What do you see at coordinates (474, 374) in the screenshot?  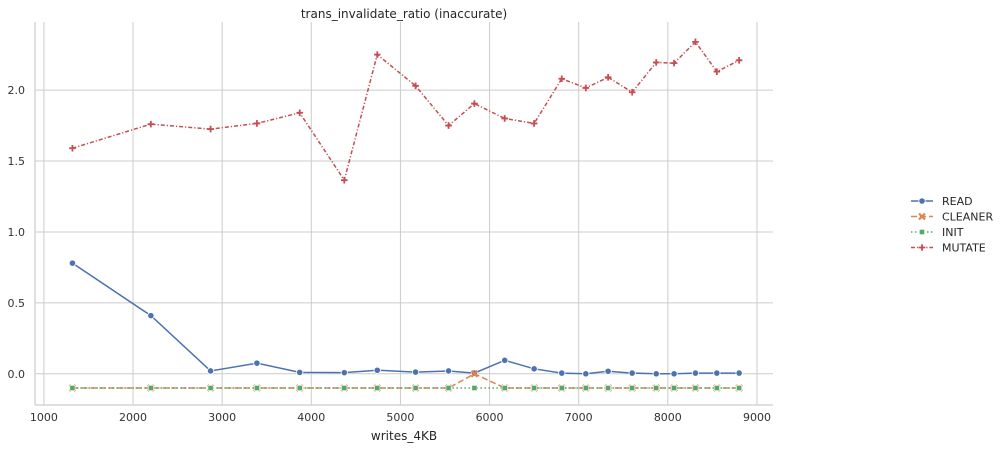 I see `data-point-cleaner` at bounding box center [474, 374].